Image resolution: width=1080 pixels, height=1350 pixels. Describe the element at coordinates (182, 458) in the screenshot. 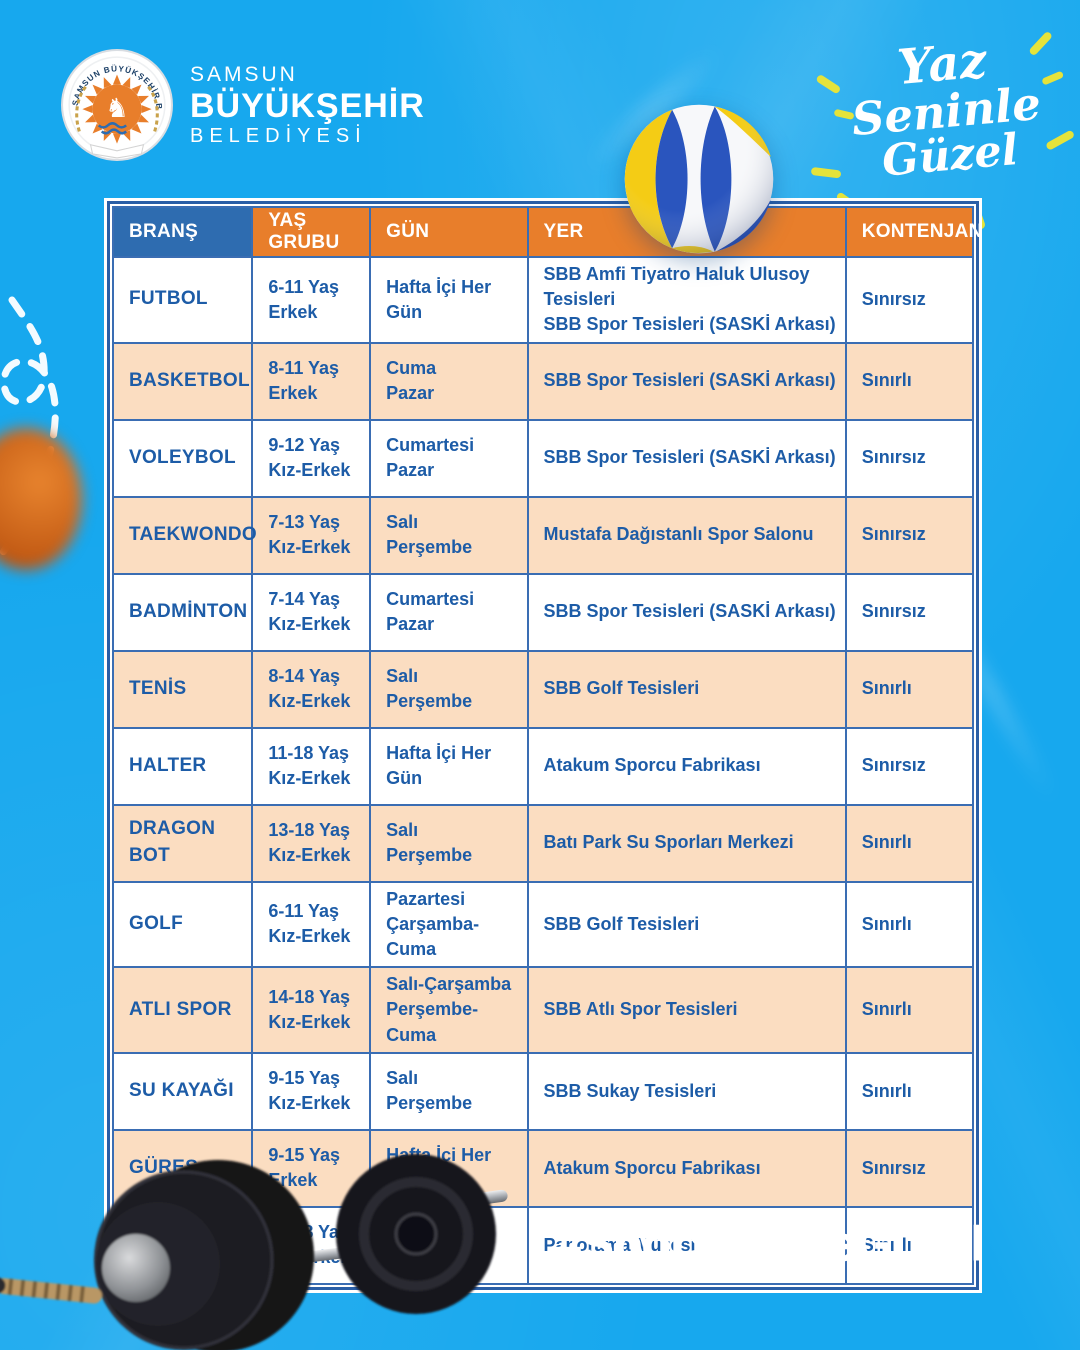

I see `cell-brans: VOLEYBOL` at that location.